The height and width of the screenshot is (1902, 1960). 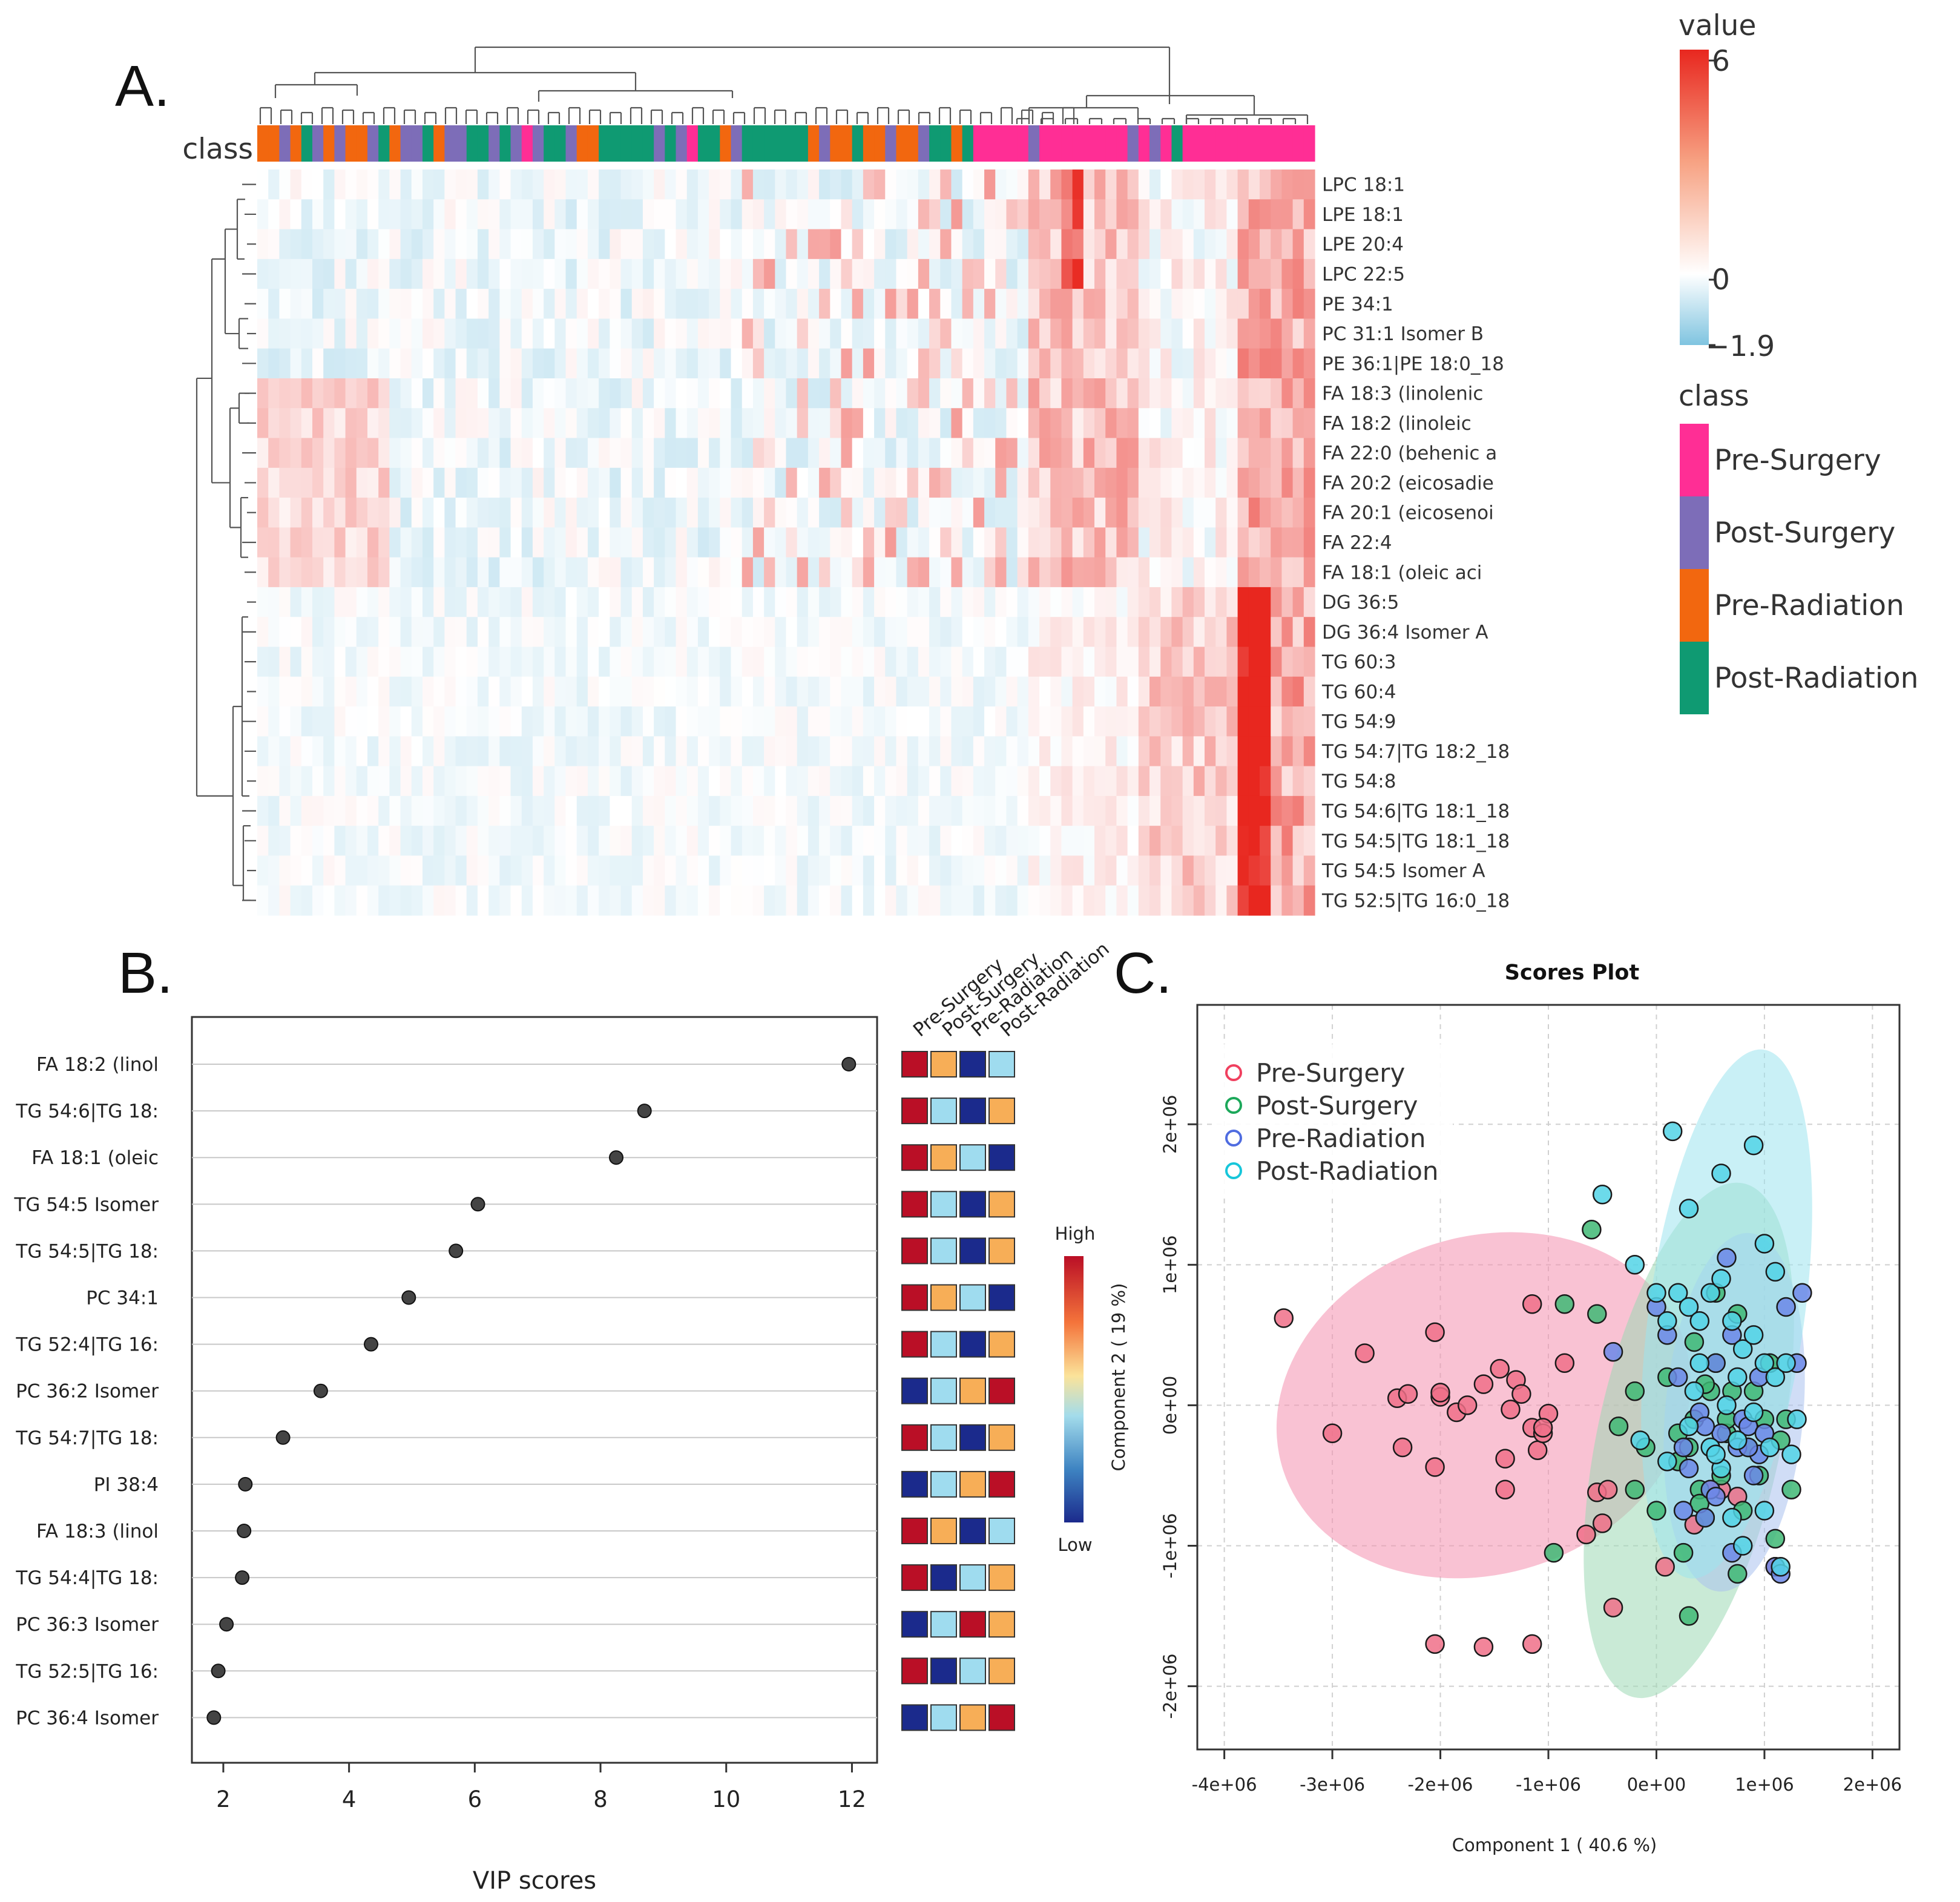 I want to click on heatmap-row-label: FA 18:2 (linoleic, so click(x=1397, y=424).